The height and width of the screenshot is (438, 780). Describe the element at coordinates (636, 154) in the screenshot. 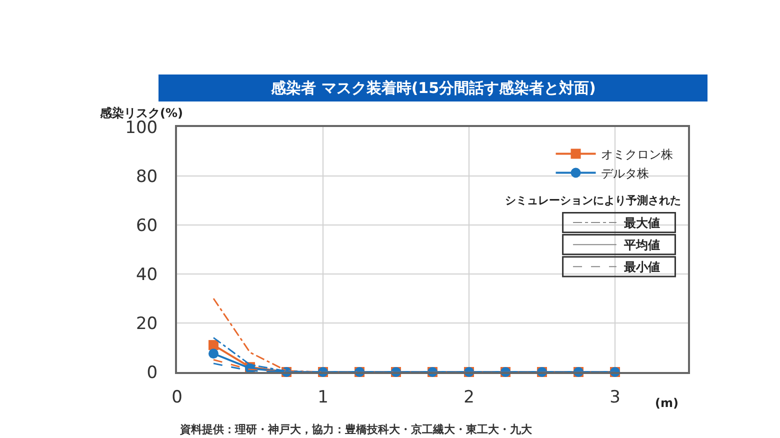

I see `legend-label: オミクロン株` at that location.